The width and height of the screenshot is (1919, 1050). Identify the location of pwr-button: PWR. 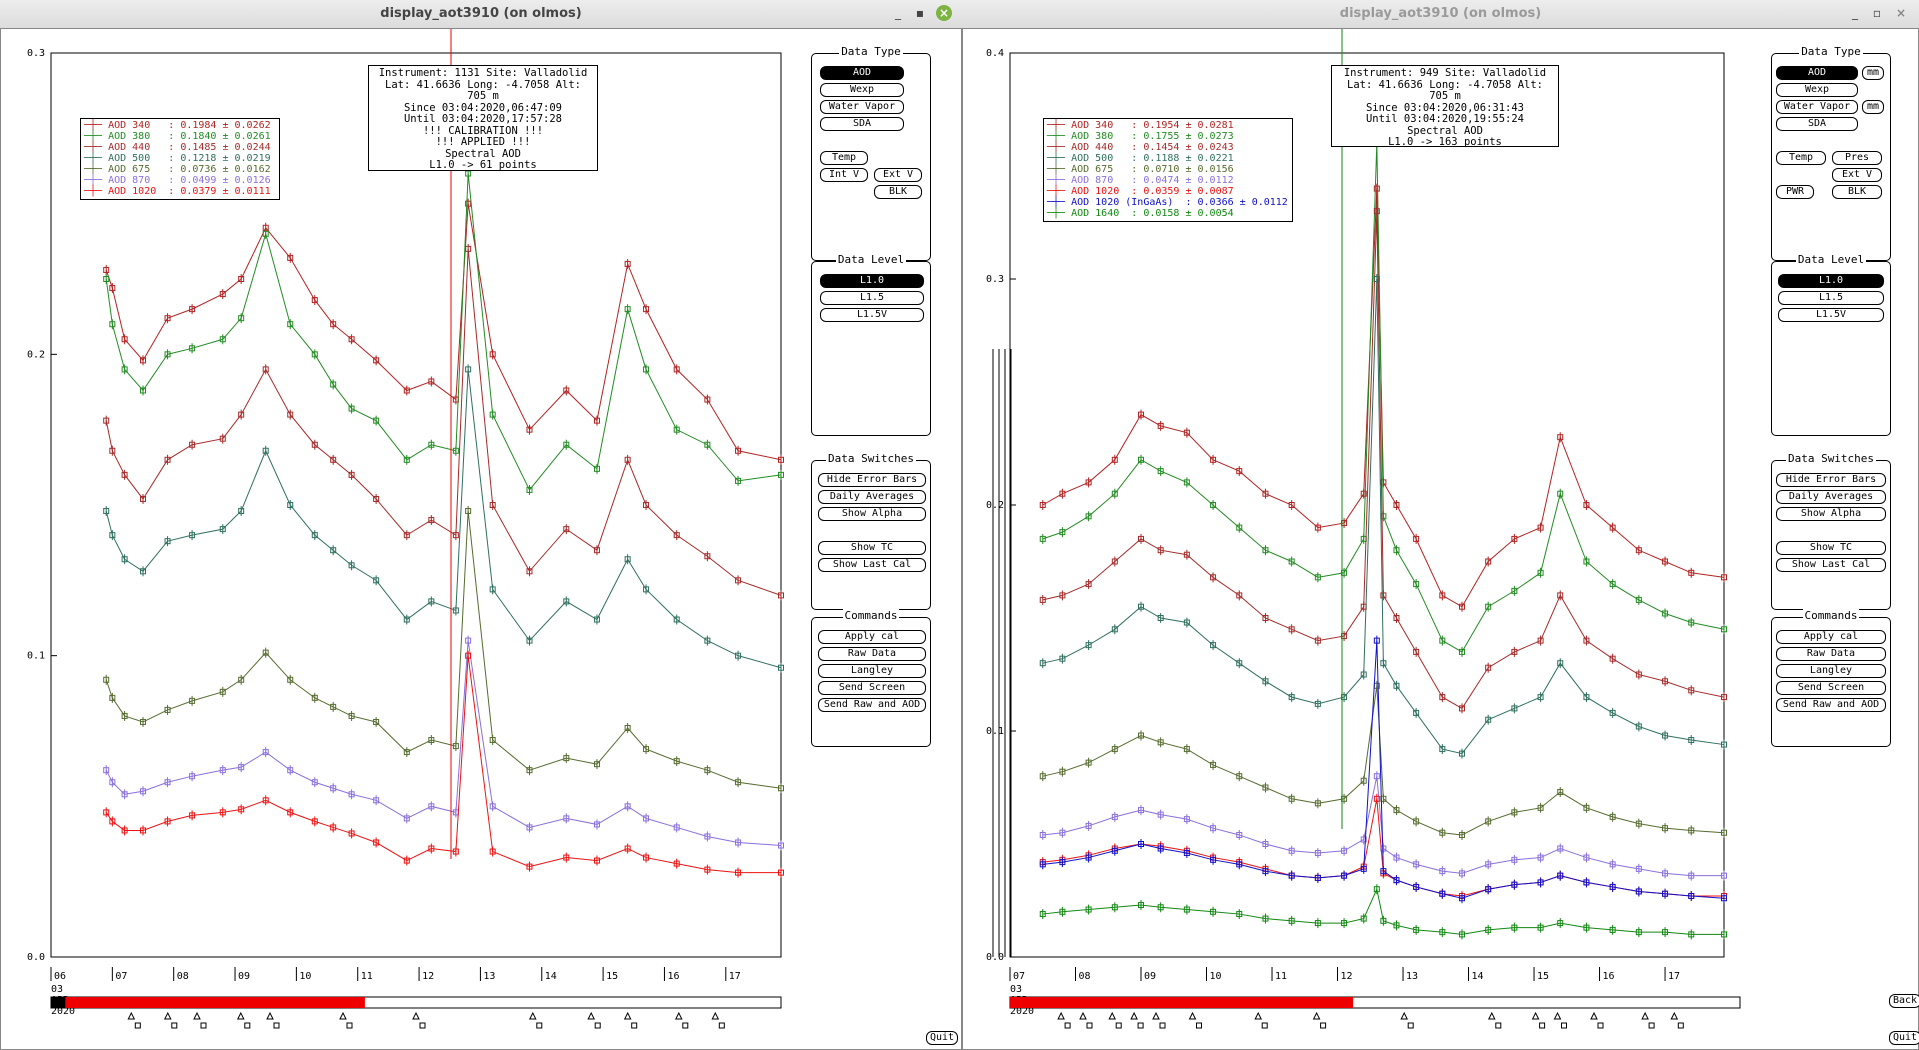
(1795, 192).